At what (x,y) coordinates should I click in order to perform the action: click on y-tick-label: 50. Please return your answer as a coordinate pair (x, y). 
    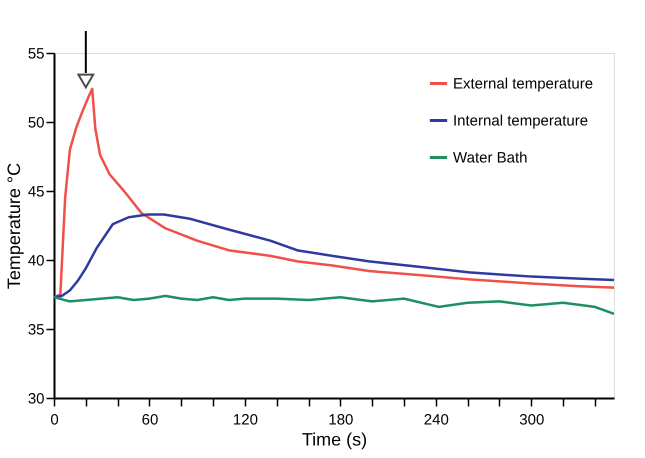
    Looking at the image, I should click on (36, 123).